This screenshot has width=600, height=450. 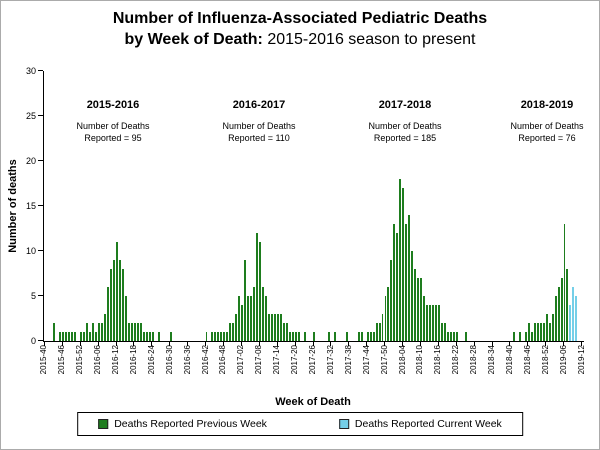 What do you see at coordinates (563, 360) in the screenshot?
I see `x-tick-label-2019-06: 2019-06` at bounding box center [563, 360].